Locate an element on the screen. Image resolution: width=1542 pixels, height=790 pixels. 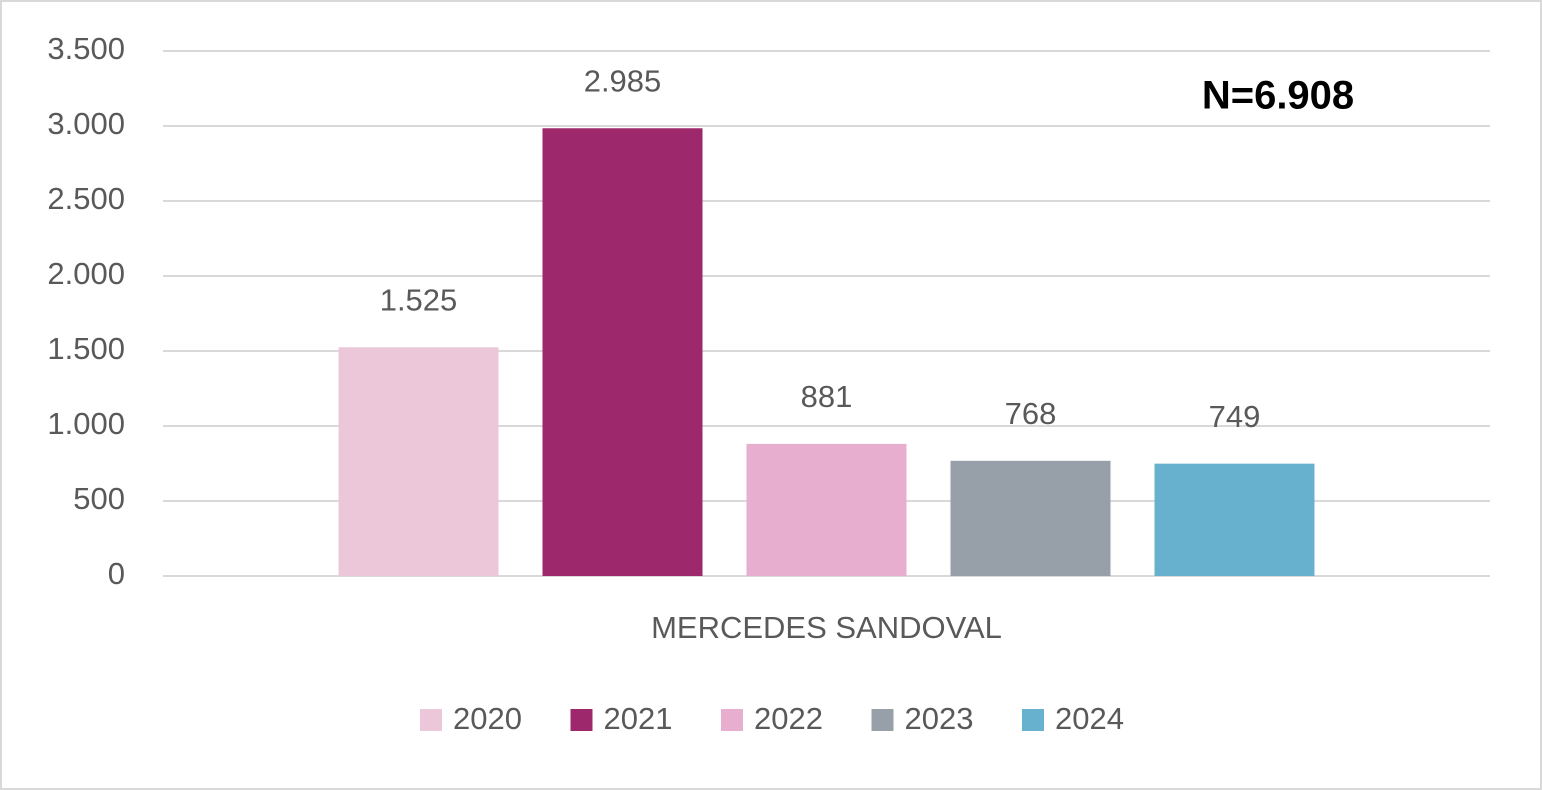
y-tick-label: 500 is located at coordinates (99, 498).